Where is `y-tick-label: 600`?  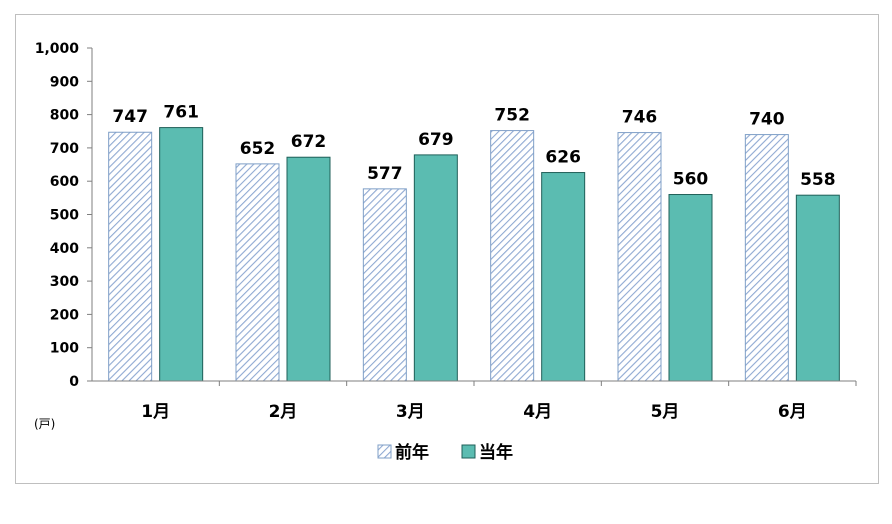
y-tick-label: 600 is located at coordinates (64, 182).